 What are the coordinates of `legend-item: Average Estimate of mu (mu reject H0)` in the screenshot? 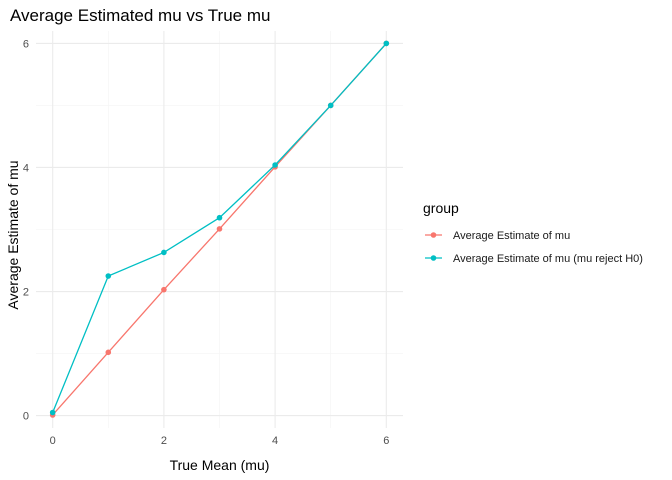 It's located at (534, 259).